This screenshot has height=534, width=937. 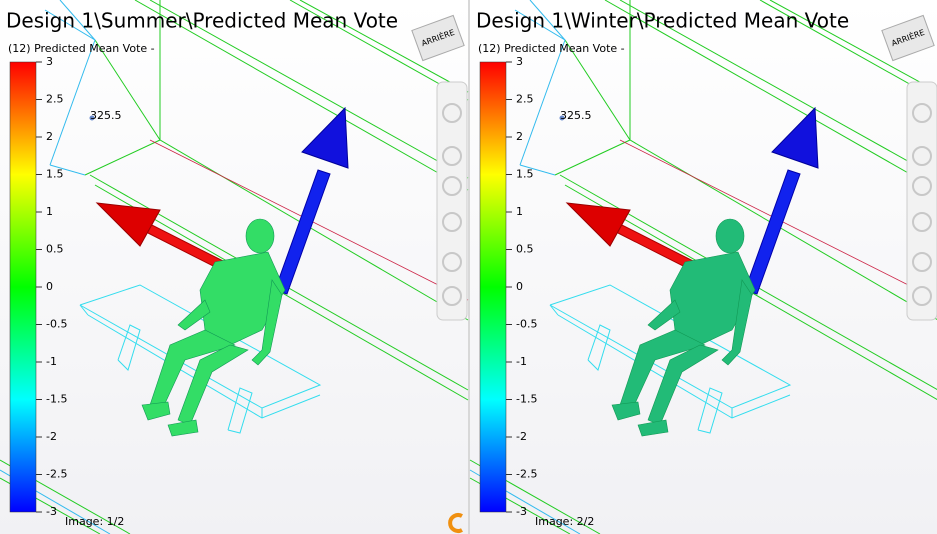 I want to click on image-label: Image: 2/2, so click(x=564, y=521).